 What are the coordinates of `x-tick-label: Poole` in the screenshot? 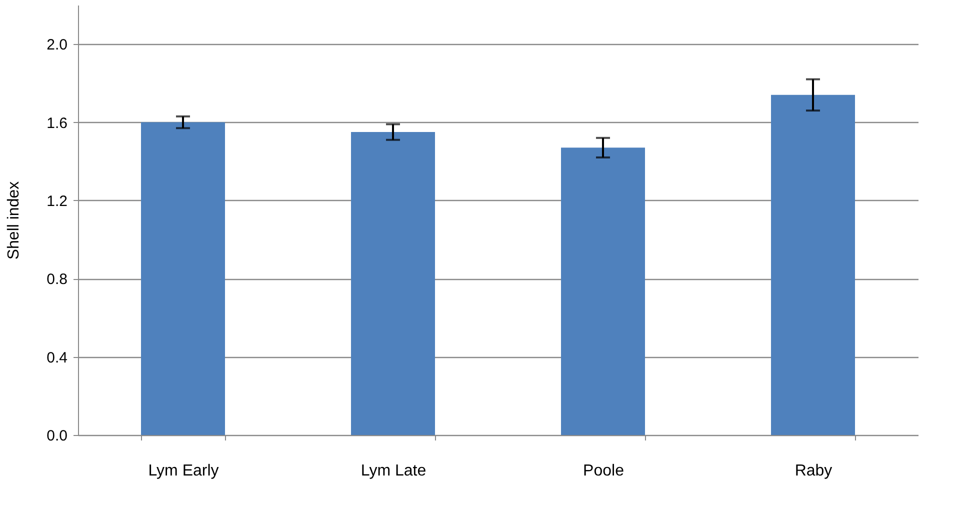 It's located at (603, 471).